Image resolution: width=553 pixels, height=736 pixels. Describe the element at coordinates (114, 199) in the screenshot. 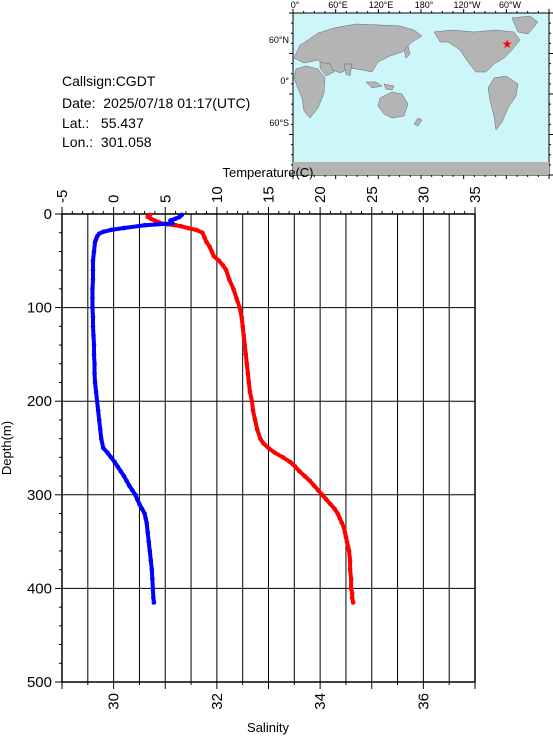

I see `temperature-tick-label: 0` at that location.